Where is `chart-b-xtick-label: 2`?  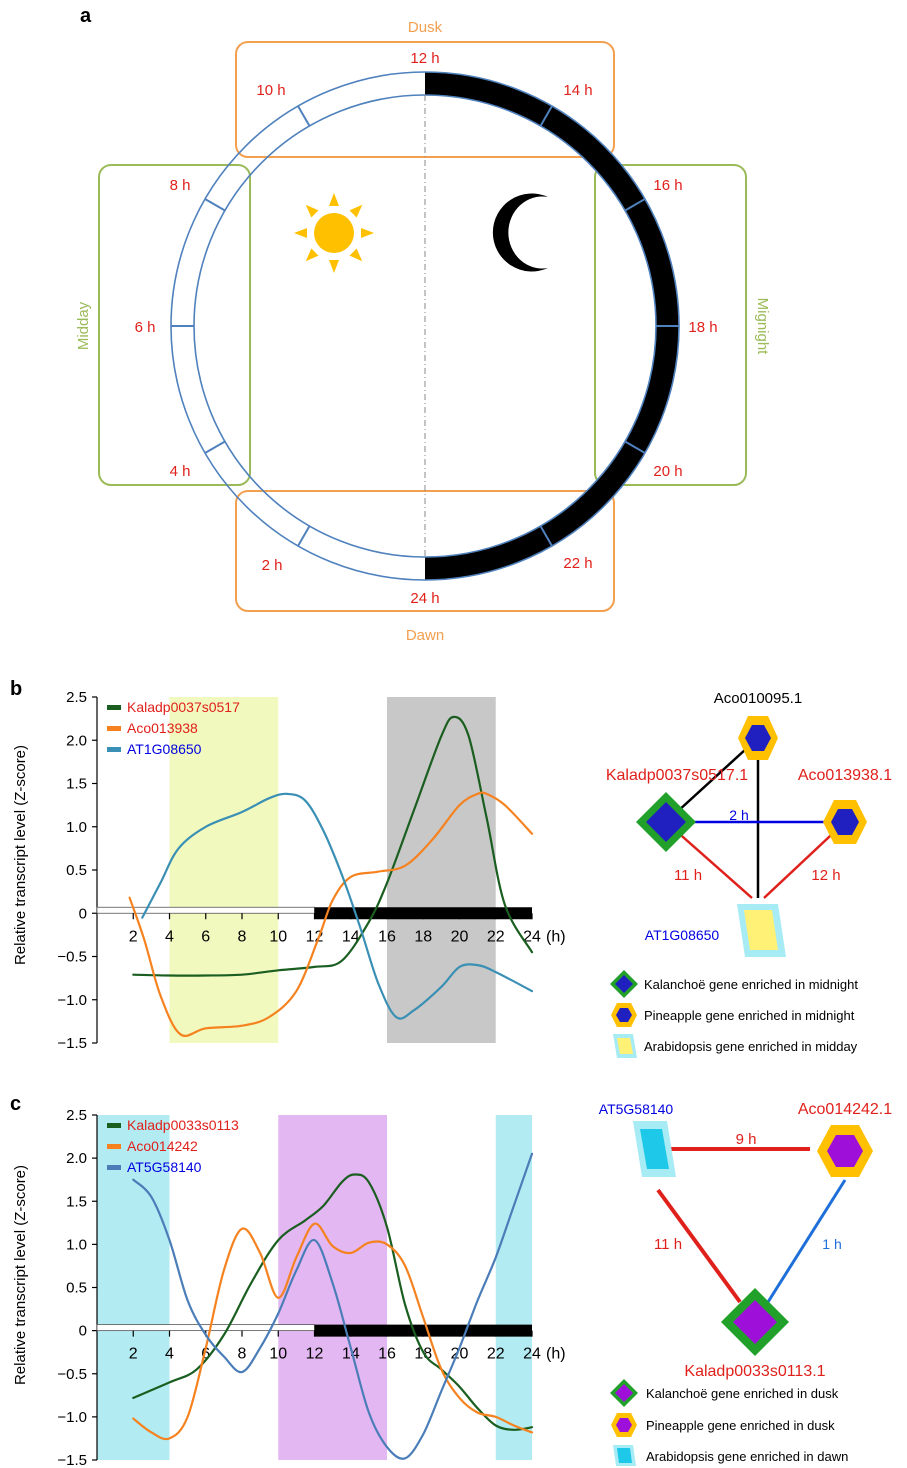
chart-b-xtick-label: 2 is located at coordinates (133, 936).